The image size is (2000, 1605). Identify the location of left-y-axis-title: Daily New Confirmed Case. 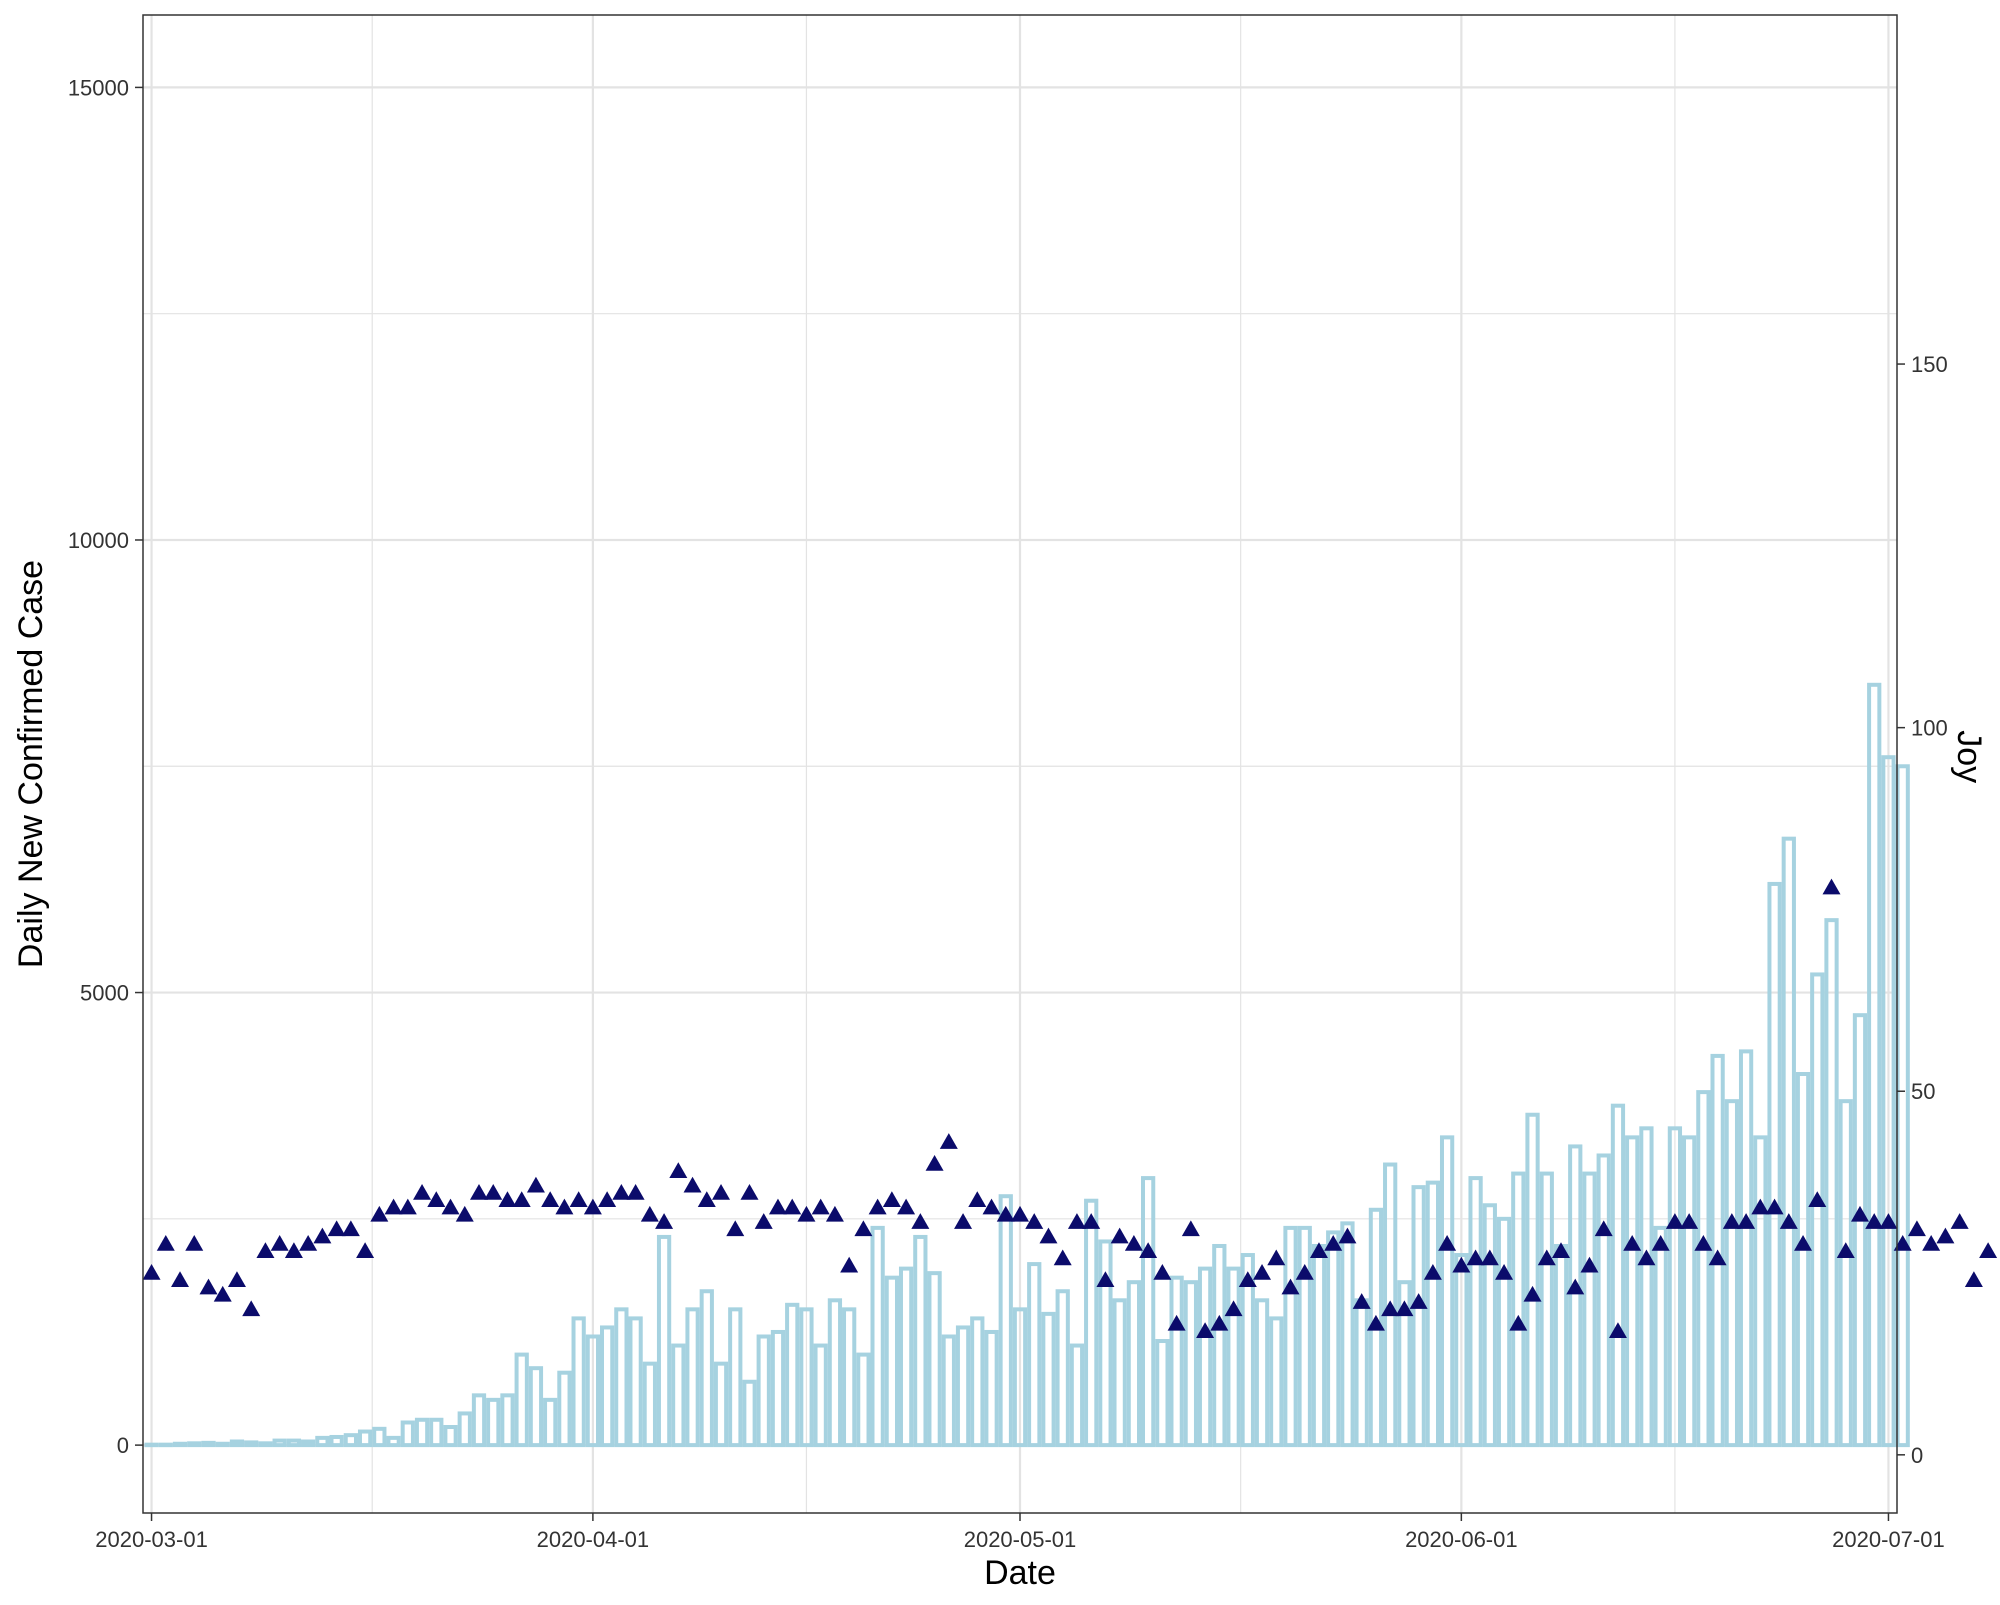
(31, 764).